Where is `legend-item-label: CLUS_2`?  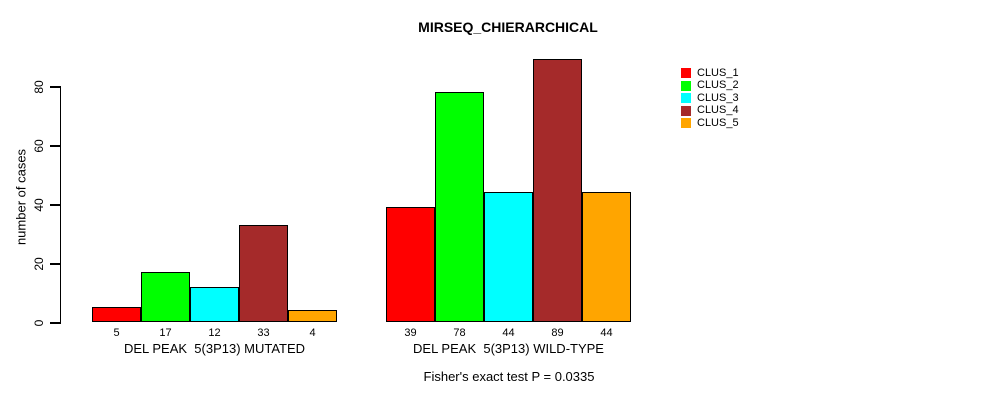
legend-item-label: CLUS_2 is located at coordinates (718, 85).